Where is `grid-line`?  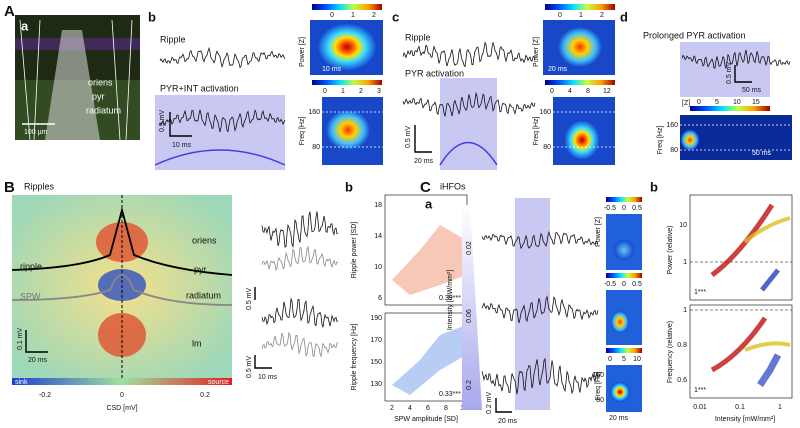
grid-line is located at coordinates (736, 137).